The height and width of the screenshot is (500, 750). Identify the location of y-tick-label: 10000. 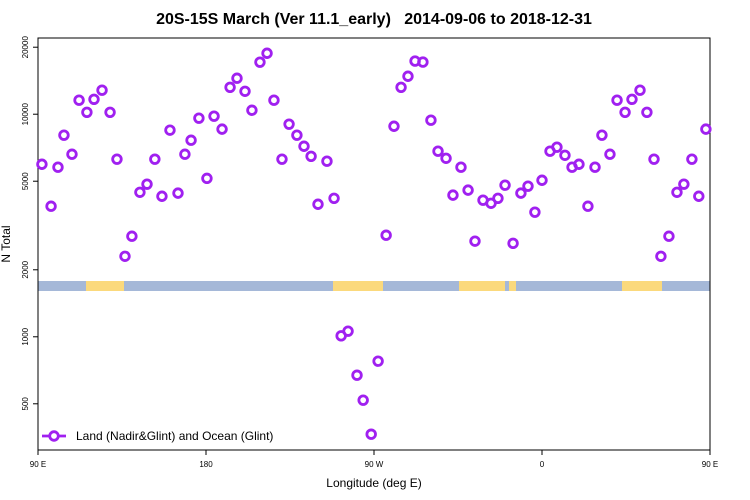
(25, 114).